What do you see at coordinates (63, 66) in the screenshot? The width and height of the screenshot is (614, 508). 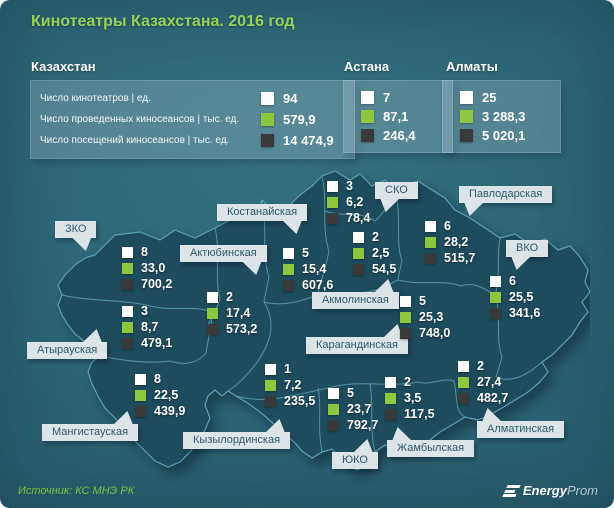 I see `kazakhstan-header: Казахстан` at bounding box center [63, 66].